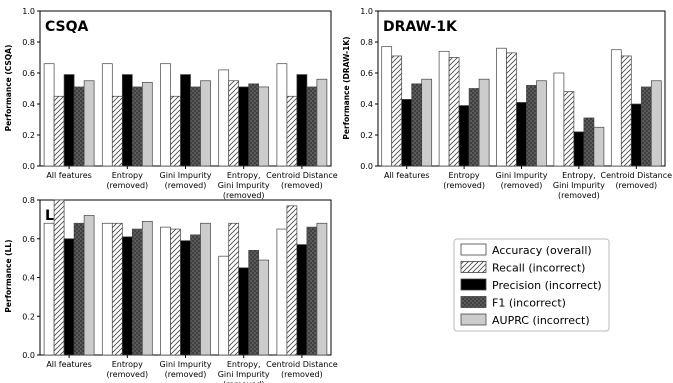 The width and height of the screenshot is (673, 383). I want to click on y-ticks-ll: 0.0 0.2 0.4 0.6 0.8, so click(31, 278).